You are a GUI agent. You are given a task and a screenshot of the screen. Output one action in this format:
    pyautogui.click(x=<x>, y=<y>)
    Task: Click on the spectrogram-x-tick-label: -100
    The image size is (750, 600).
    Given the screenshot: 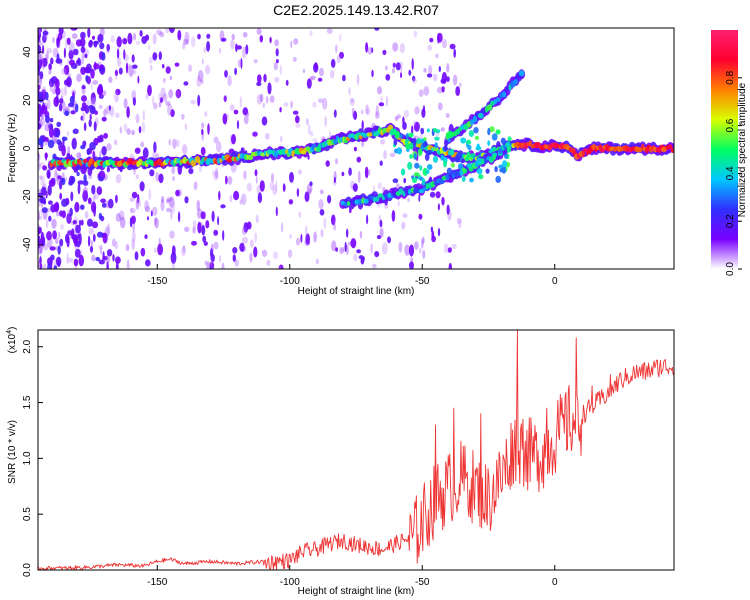 What is the action you would take?
    pyautogui.click(x=290, y=281)
    